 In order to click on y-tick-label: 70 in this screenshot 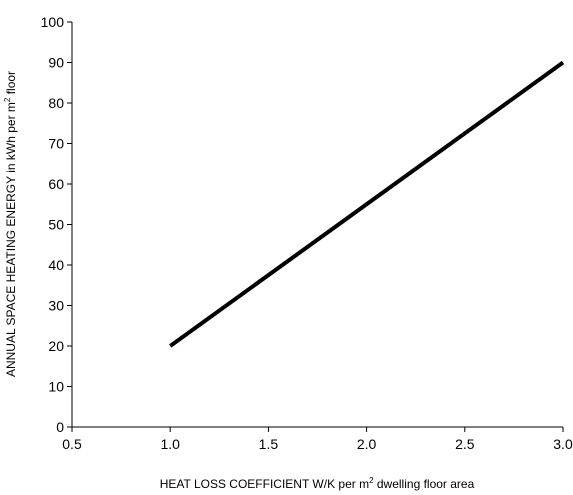, I will do `click(56, 144)`.